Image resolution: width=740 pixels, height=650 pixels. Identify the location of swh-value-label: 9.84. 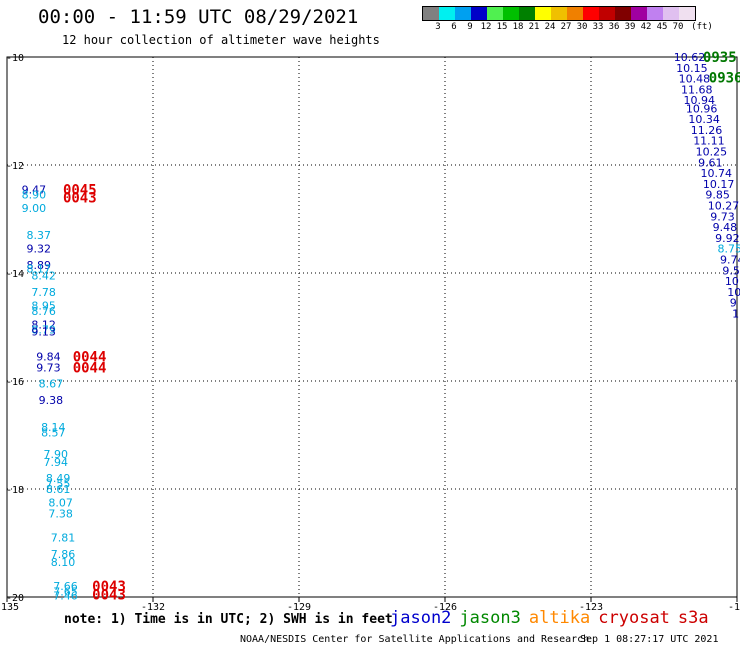
(48, 357).